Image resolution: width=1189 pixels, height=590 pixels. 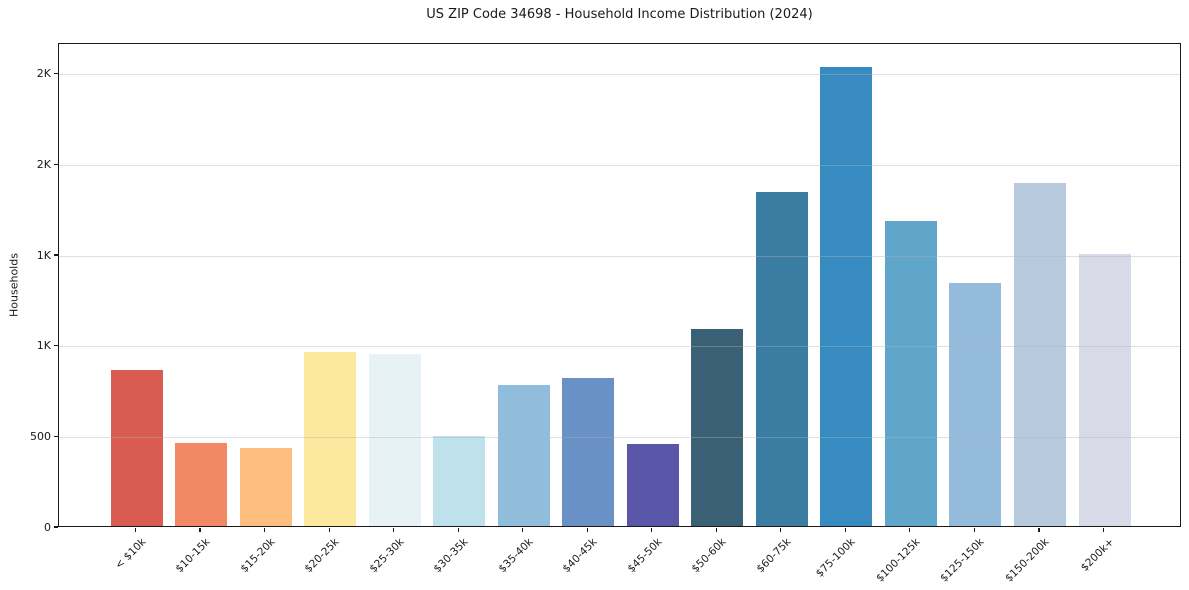 I want to click on y-axis-label: Households, so click(x=14, y=285).